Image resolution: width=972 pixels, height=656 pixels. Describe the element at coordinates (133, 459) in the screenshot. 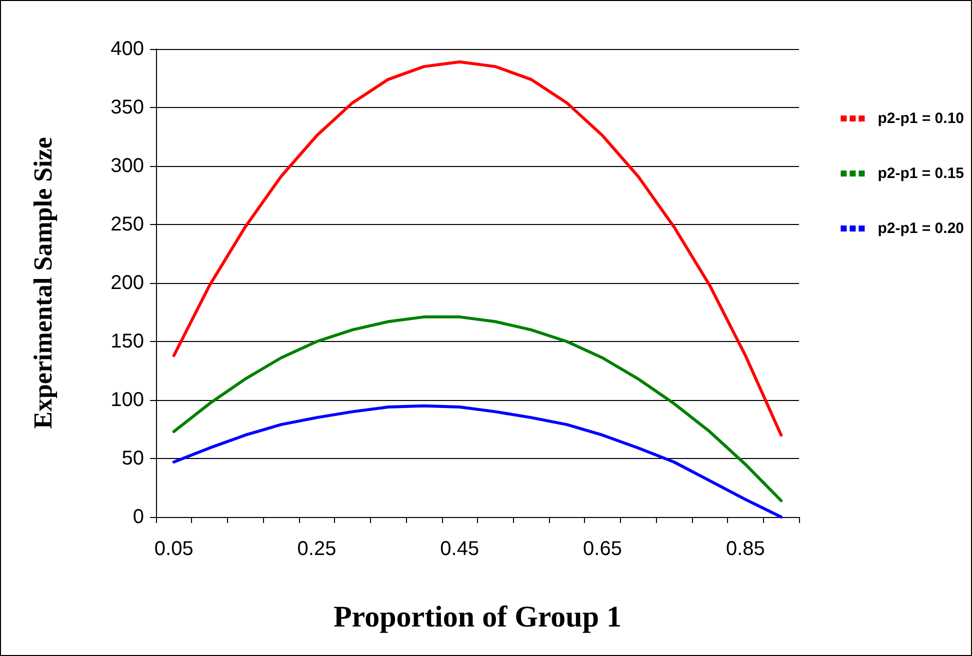

I see `y-tick-label: 50` at that location.